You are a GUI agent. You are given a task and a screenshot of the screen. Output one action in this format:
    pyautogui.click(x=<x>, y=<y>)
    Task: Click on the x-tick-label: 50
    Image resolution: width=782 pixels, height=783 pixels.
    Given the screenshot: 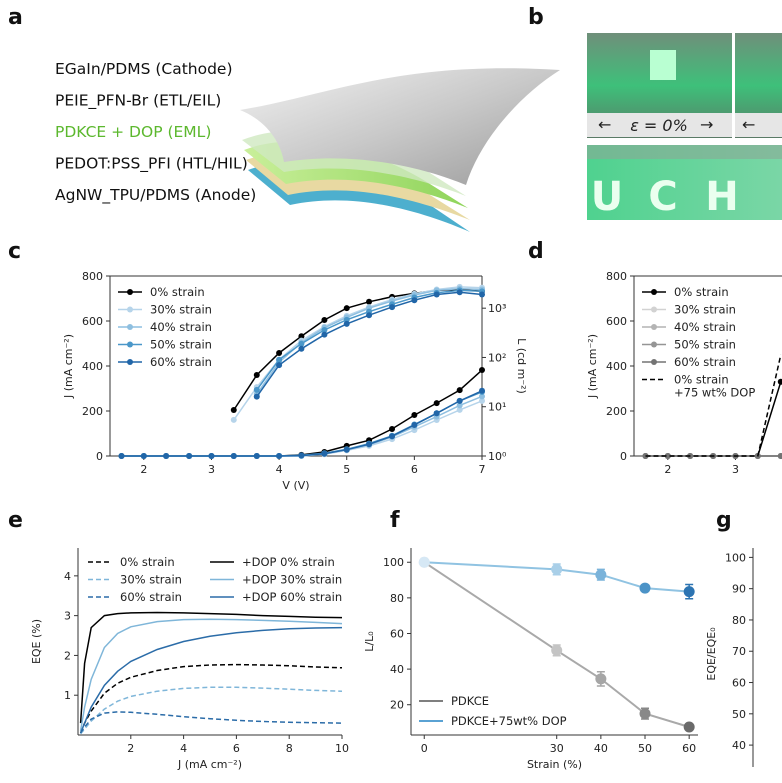 What is the action you would take?
    pyautogui.click(x=645, y=748)
    